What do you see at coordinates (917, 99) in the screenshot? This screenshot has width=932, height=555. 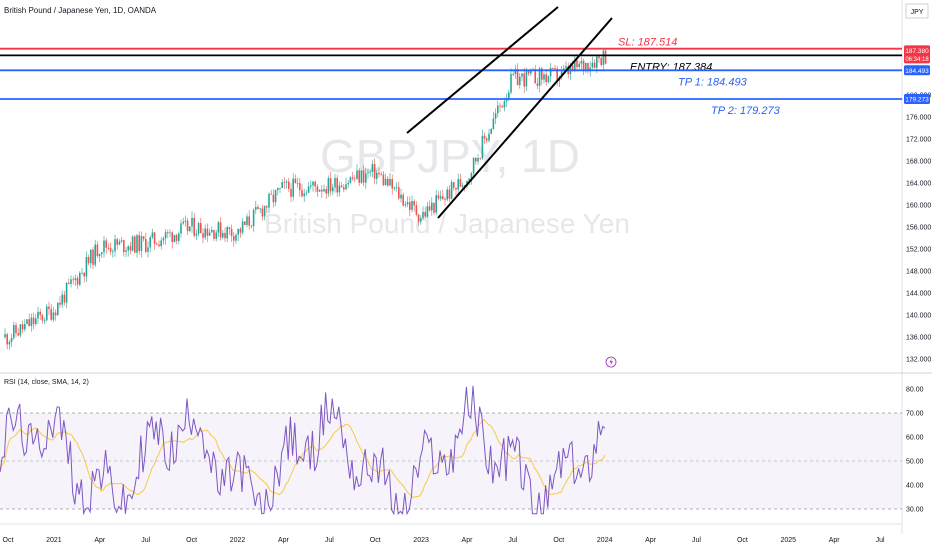 I see `price-tag-label: 179.273` at bounding box center [917, 99].